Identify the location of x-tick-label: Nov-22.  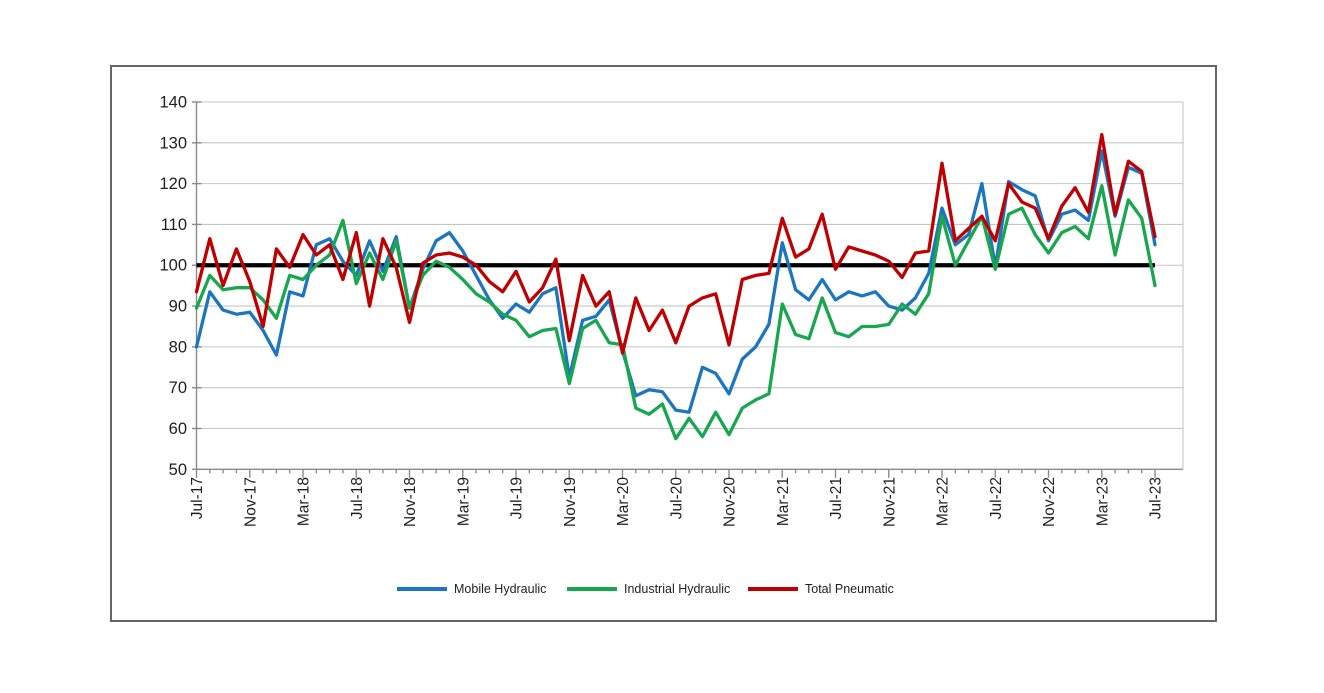
(1049, 502).